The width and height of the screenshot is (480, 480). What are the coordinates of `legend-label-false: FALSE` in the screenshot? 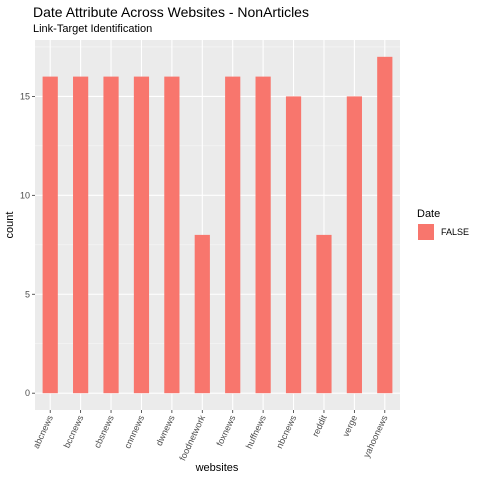 It's located at (455, 232).